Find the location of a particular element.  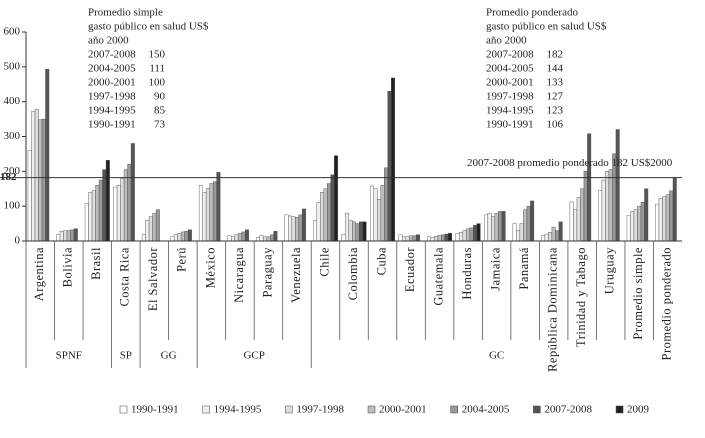

group-label: GG is located at coordinates (169, 356).